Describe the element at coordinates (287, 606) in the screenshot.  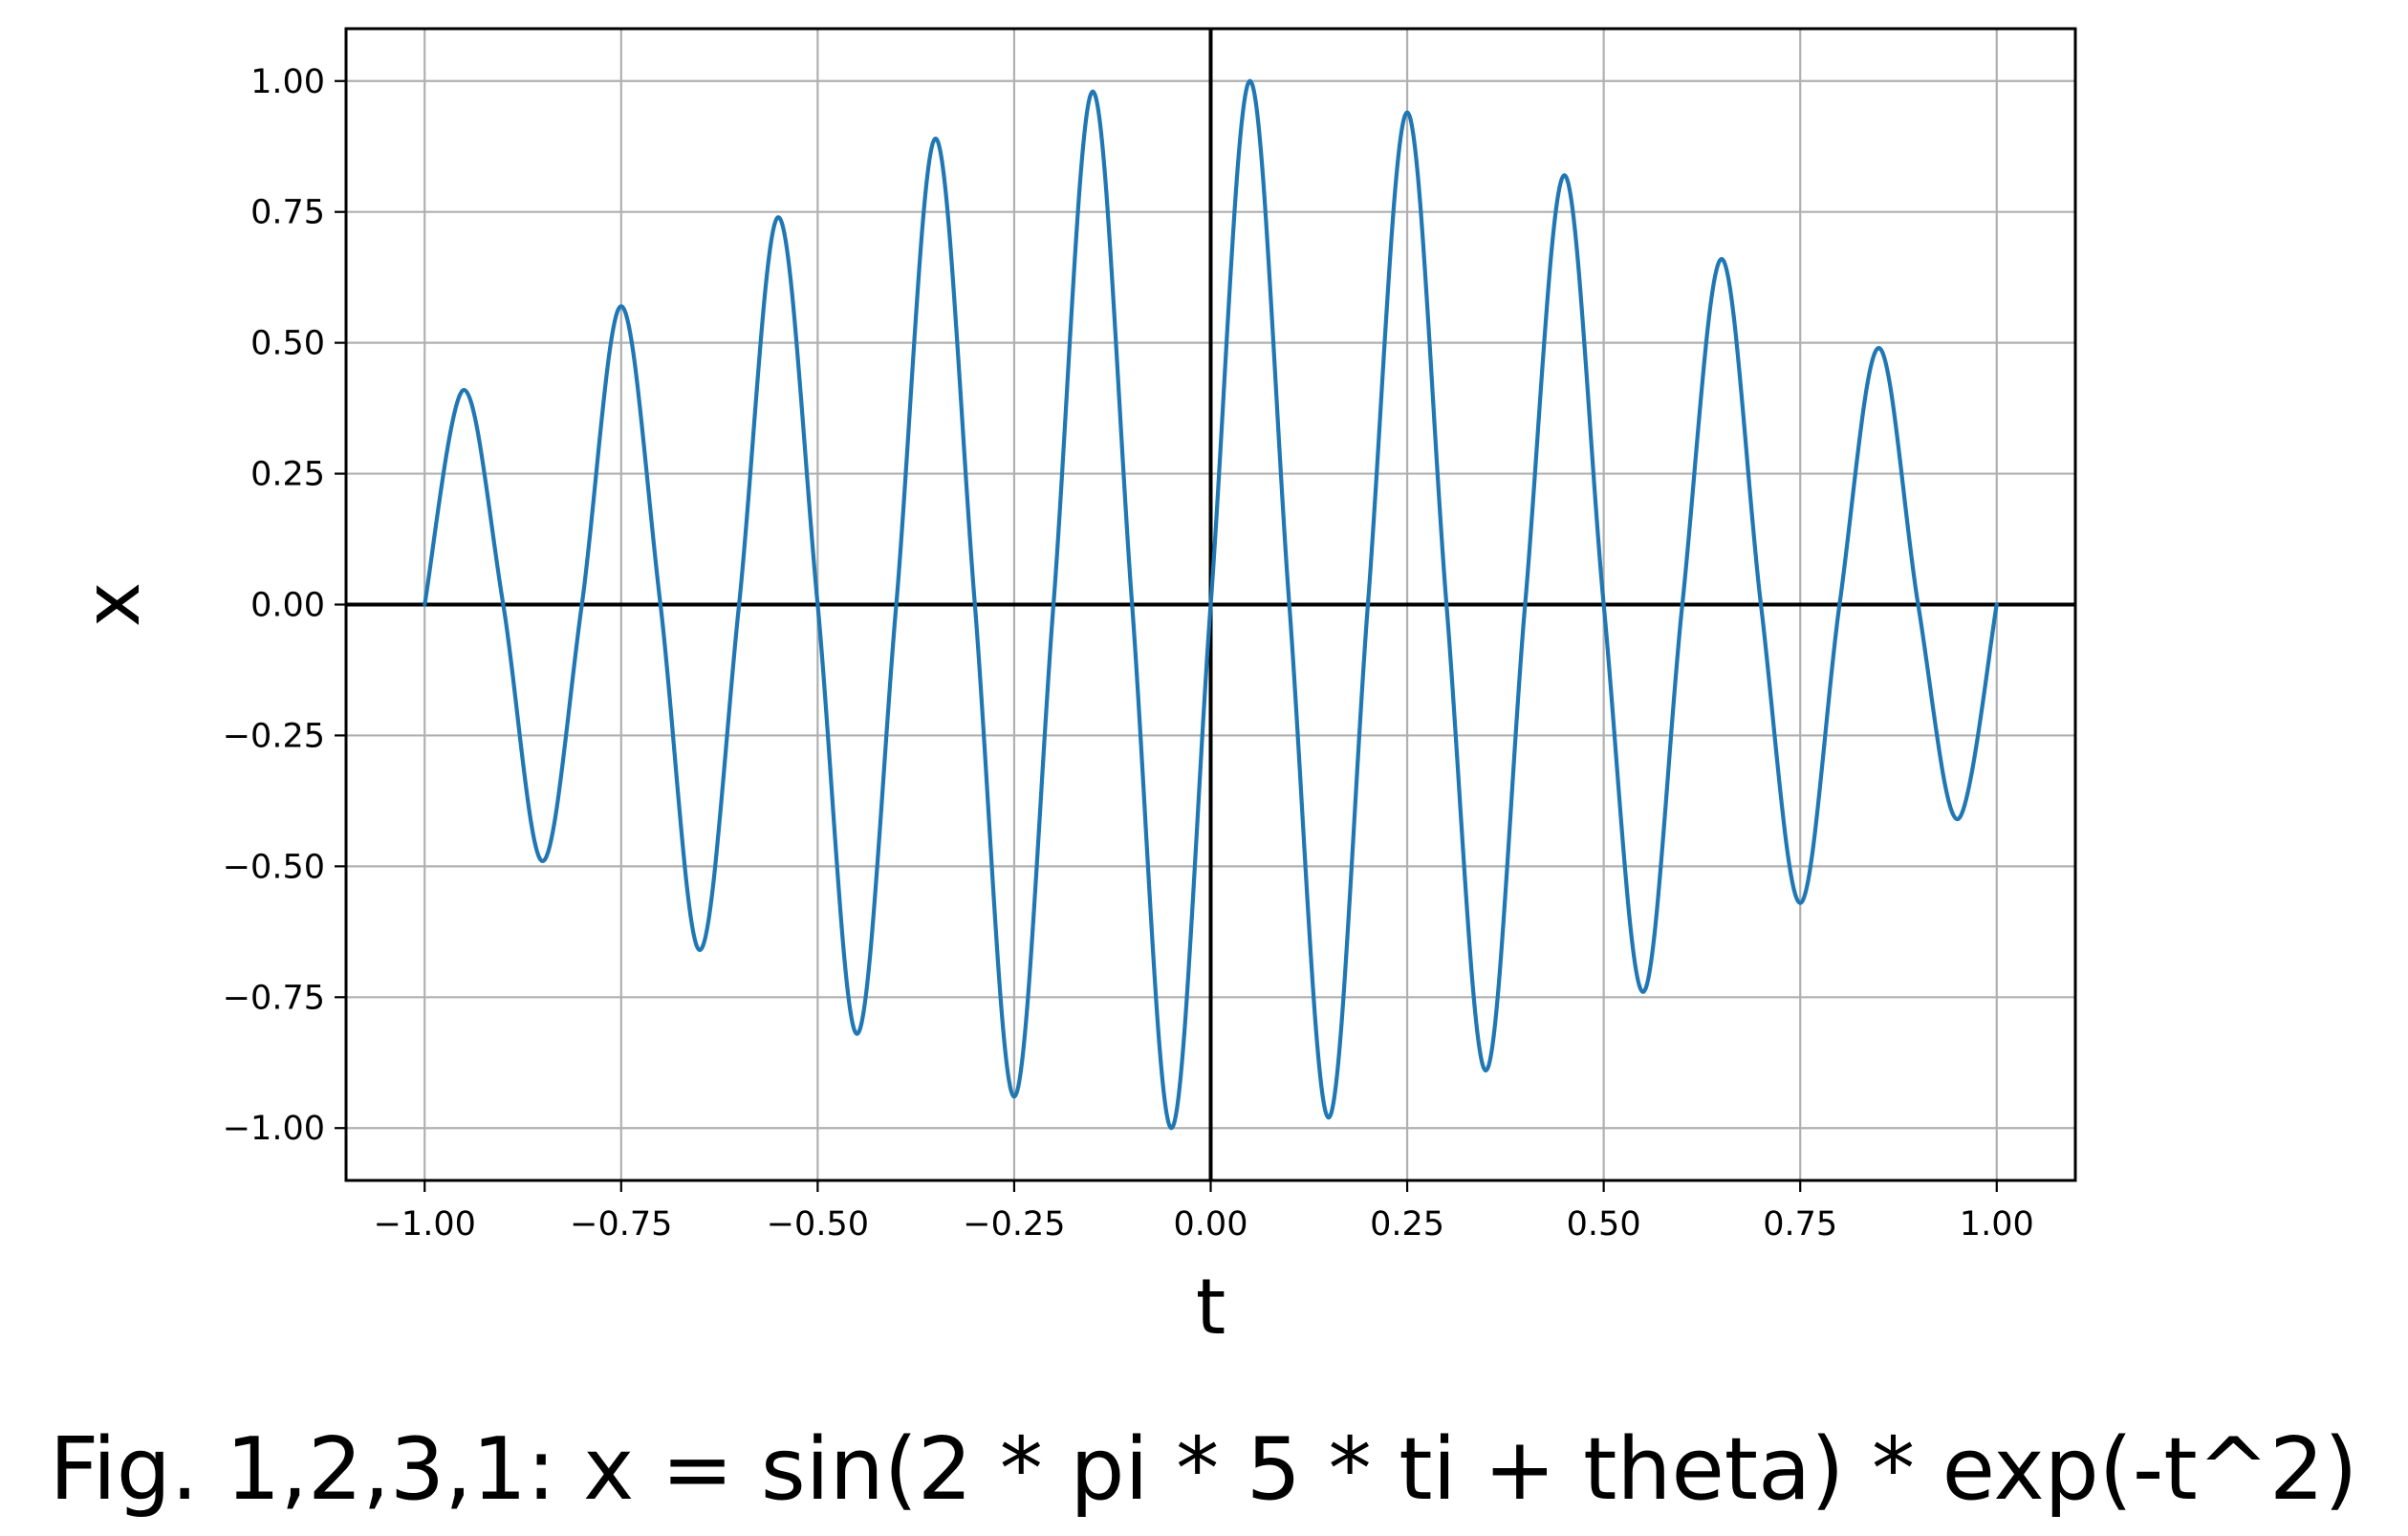
I see `y-tick-label: 0.00` at that location.